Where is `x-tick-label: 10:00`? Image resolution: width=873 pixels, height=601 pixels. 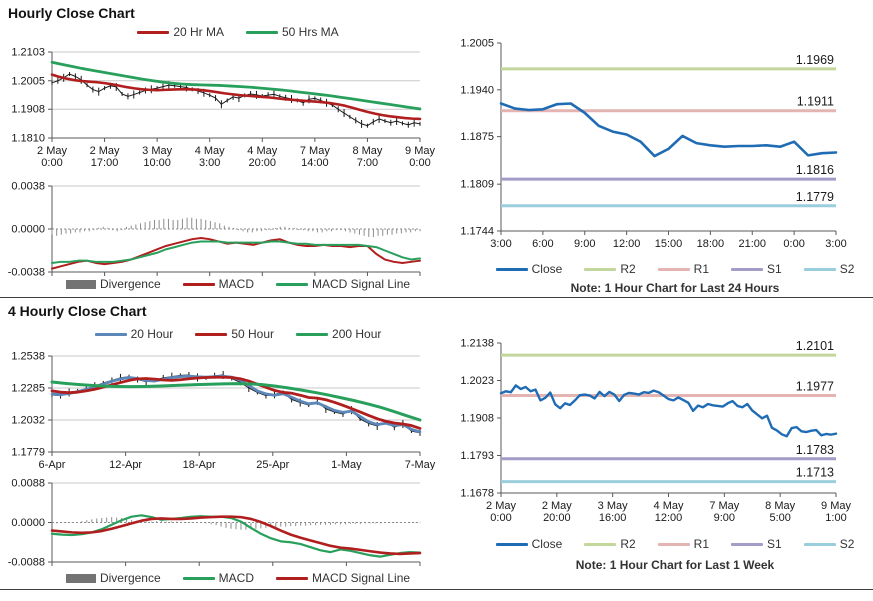
x-tick-label: 10:00 is located at coordinates (157, 162).